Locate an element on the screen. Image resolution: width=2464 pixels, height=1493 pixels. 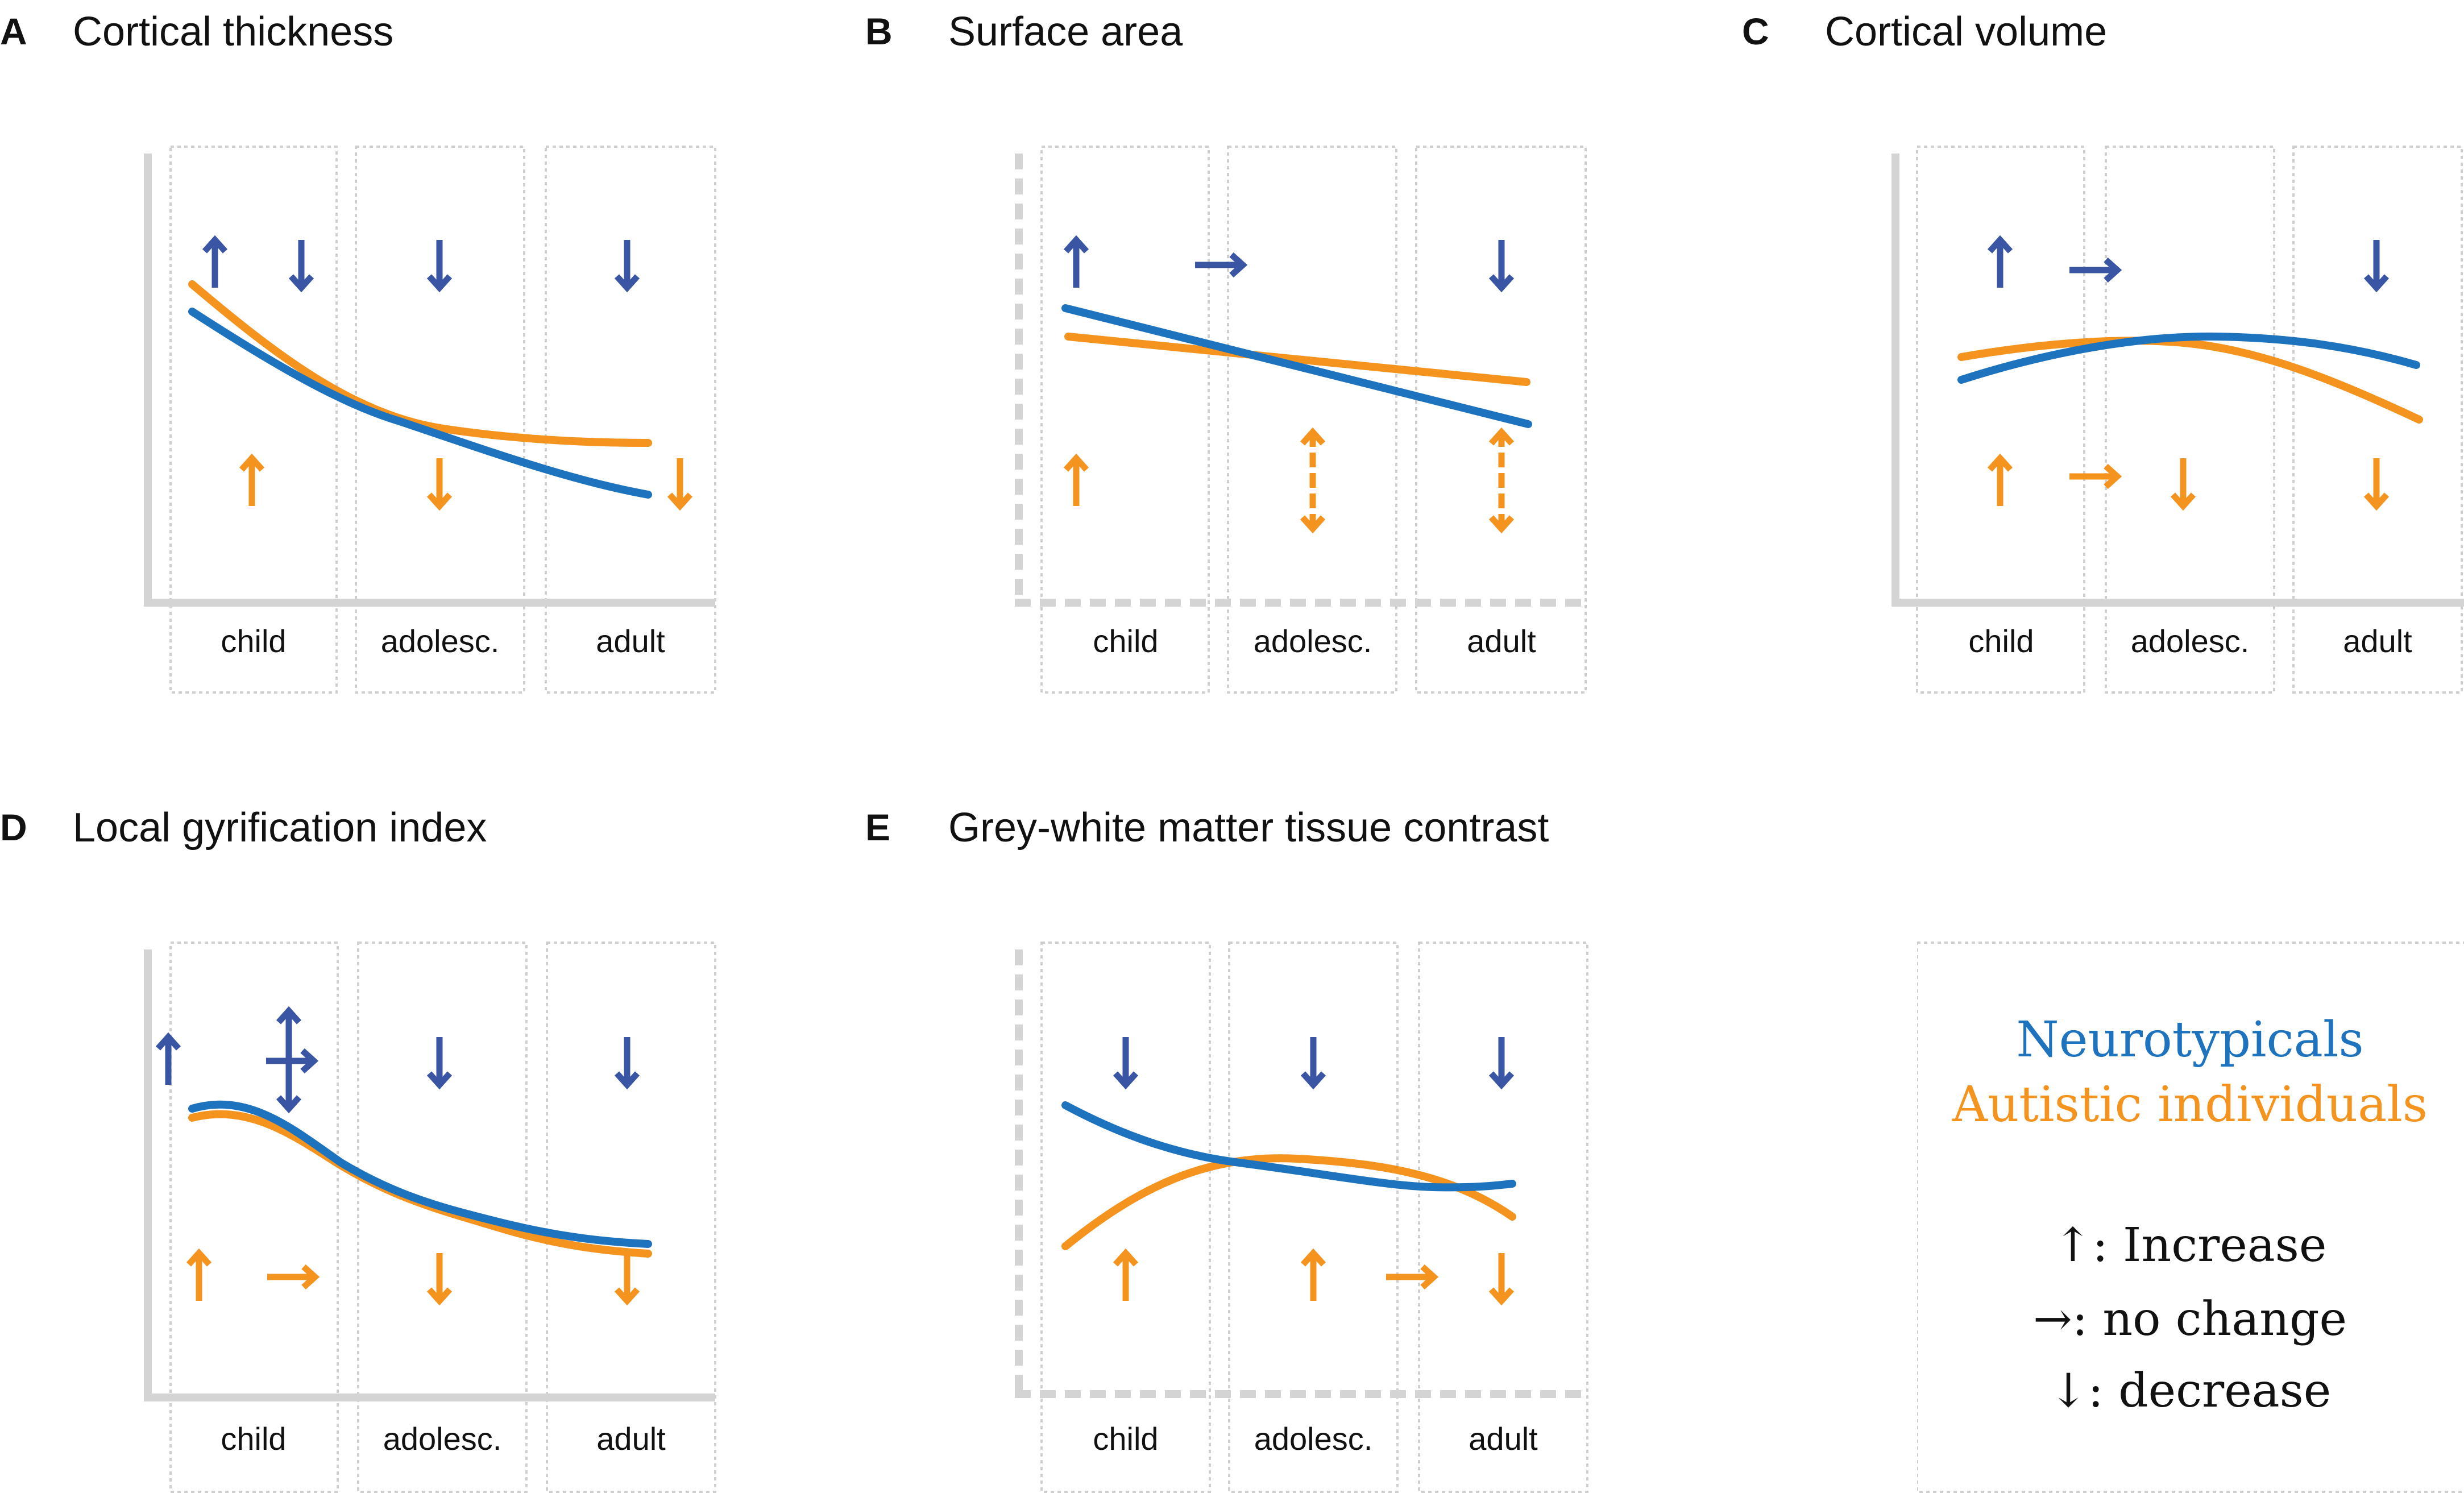
panel-letter: B is located at coordinates (879, 31).